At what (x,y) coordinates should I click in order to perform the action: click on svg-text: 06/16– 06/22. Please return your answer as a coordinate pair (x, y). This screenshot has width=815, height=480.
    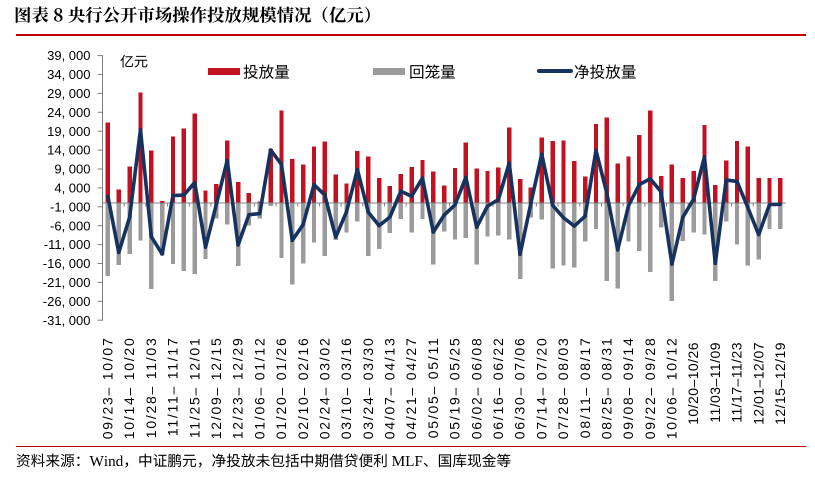
    Looking at the image, I should click on (498, 387).